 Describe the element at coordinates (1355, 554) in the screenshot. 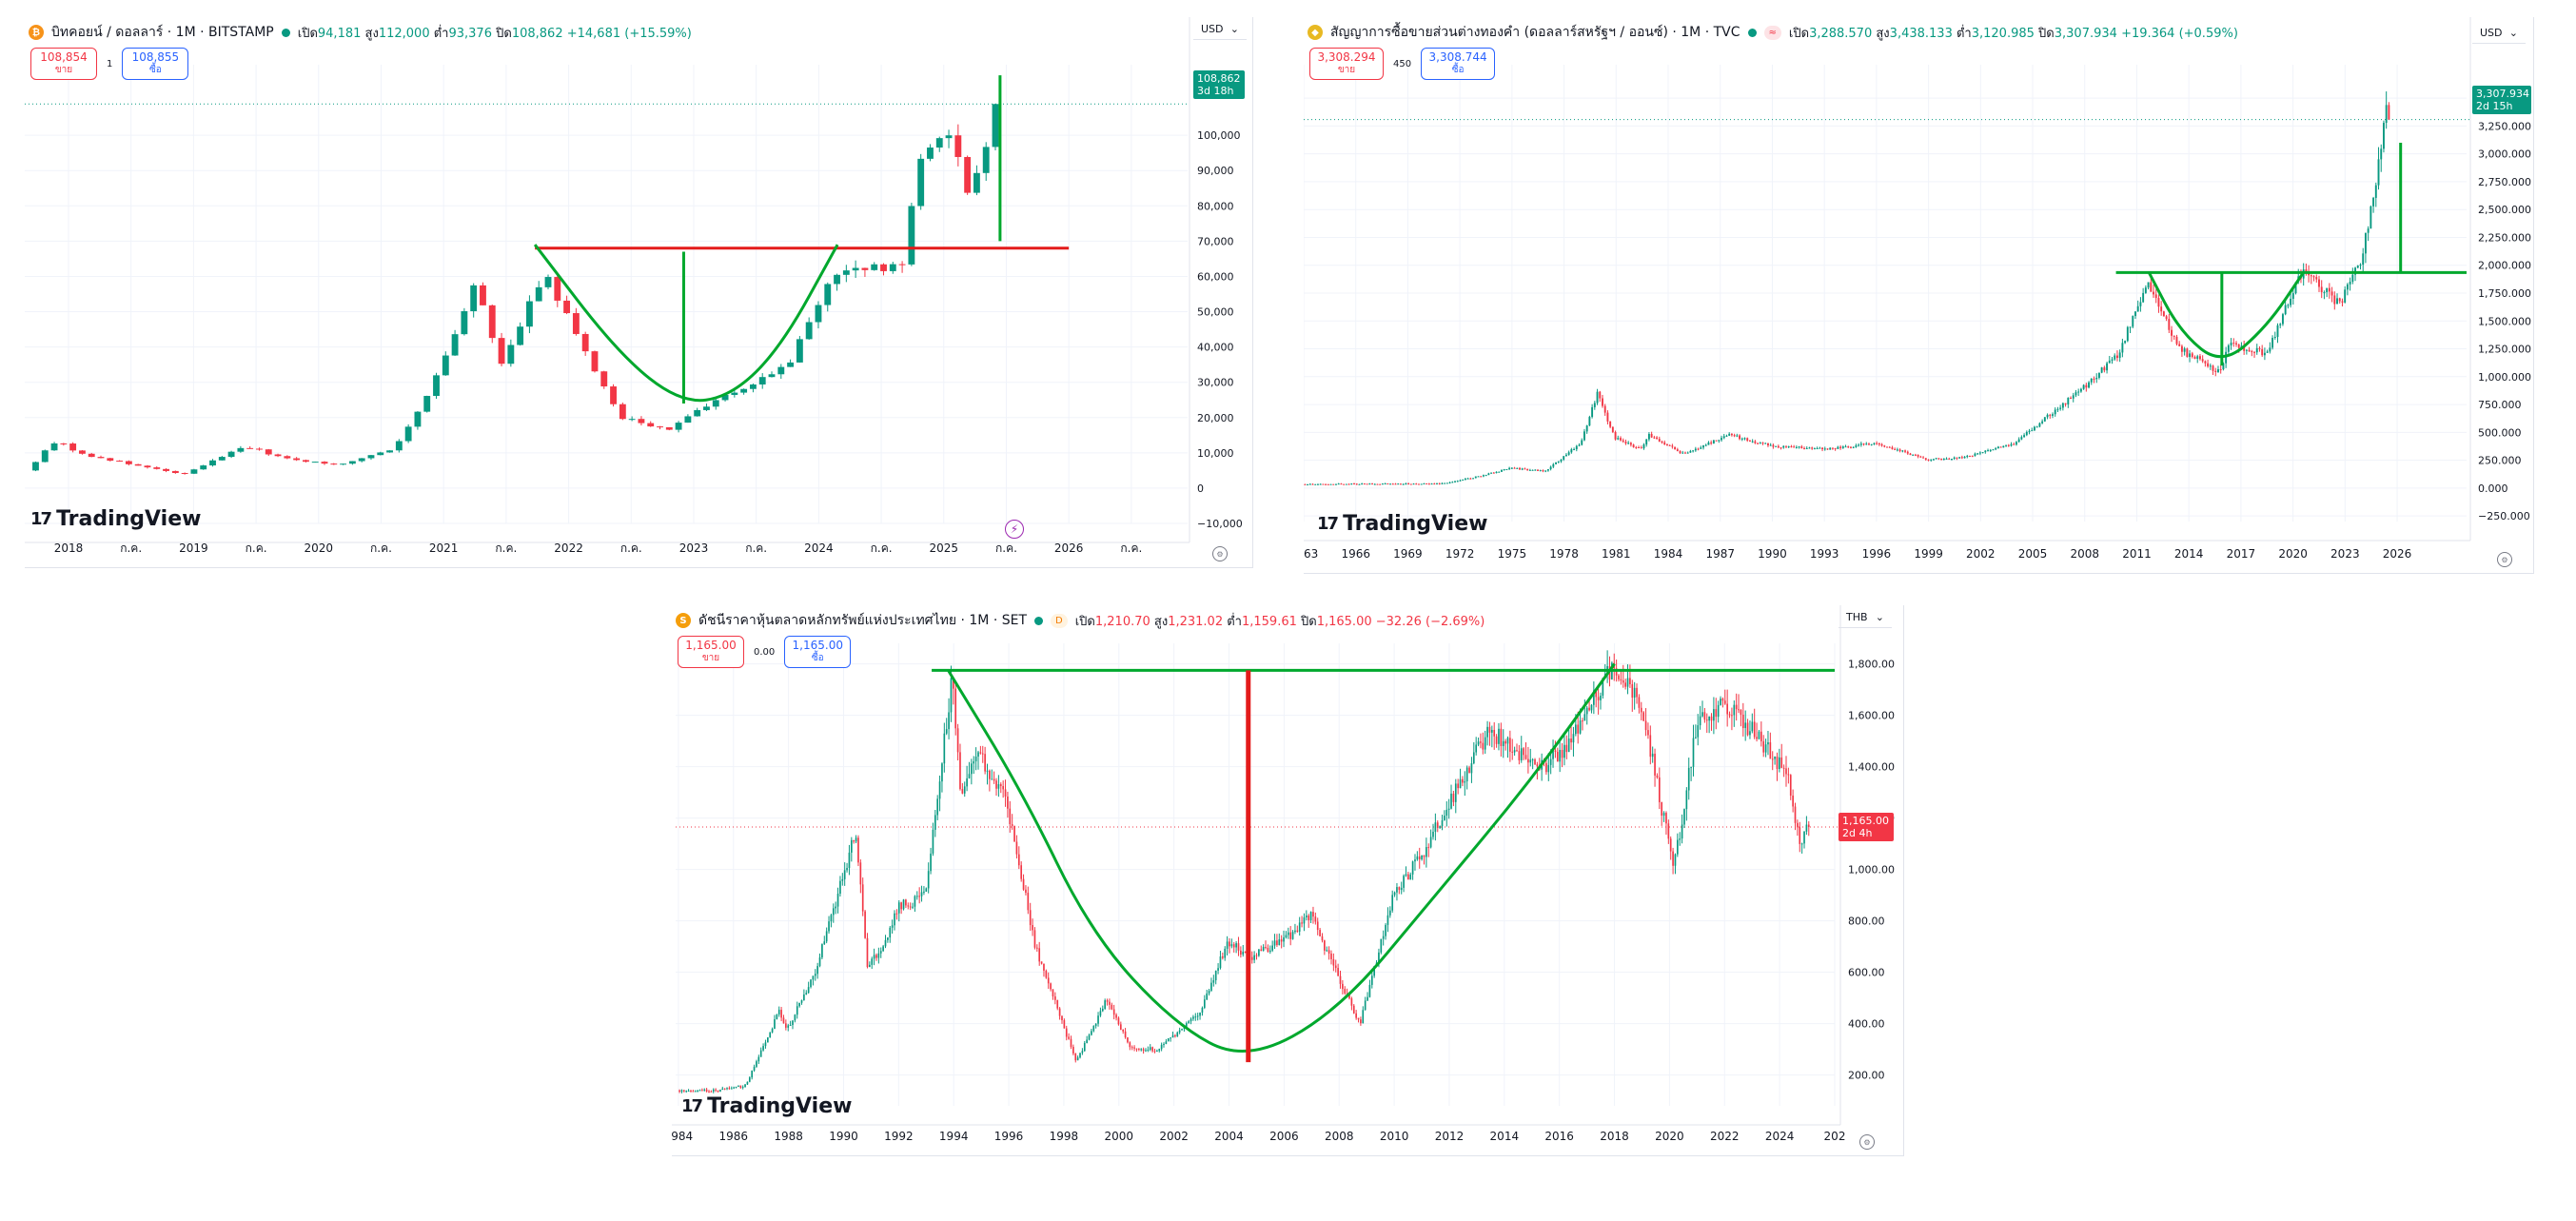

I see `x-tick-label: 1966` at that location.